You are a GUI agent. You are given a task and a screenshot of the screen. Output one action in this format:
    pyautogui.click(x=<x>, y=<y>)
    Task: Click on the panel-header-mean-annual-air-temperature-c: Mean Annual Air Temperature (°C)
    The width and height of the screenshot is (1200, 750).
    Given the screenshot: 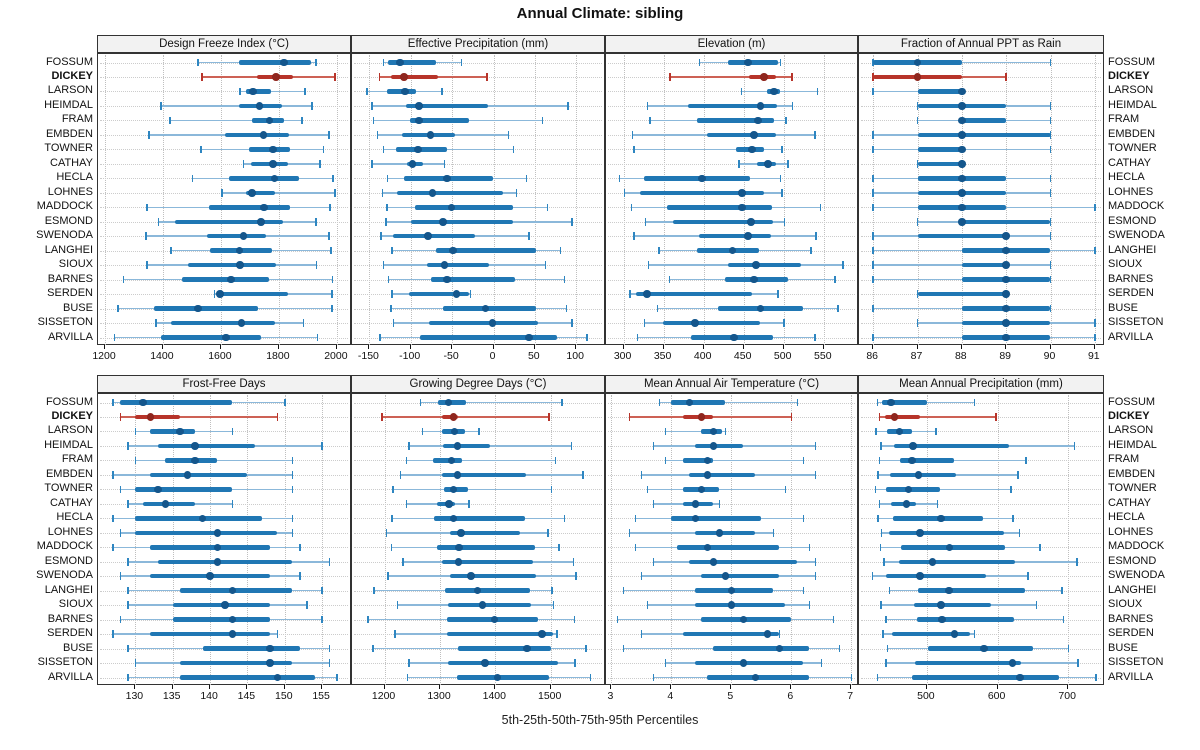 What is the action you would take?
    pyautogui.click(x=731, y=384)
    